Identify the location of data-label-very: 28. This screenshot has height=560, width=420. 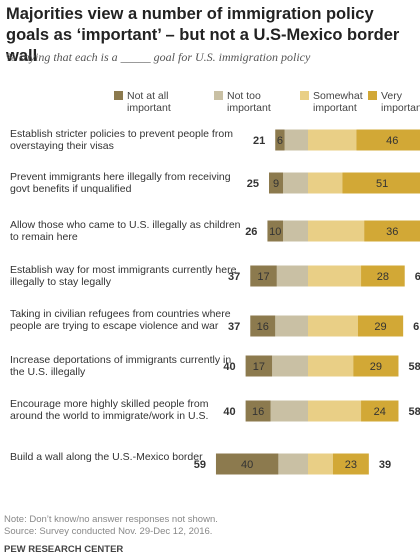
(383, 277).